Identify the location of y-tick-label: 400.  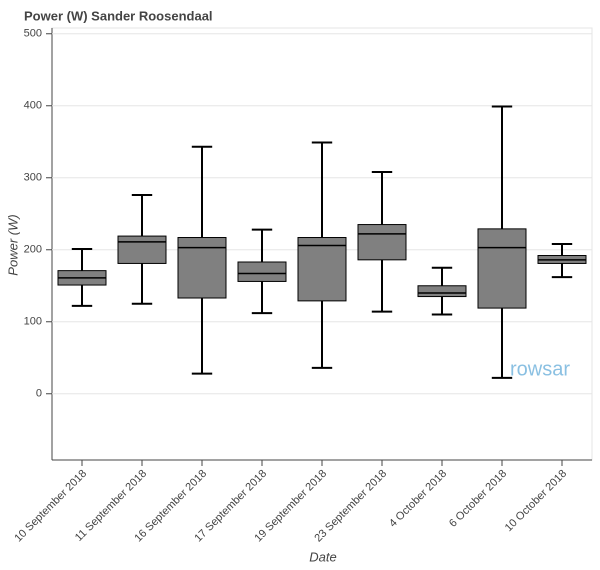
(33, 106).